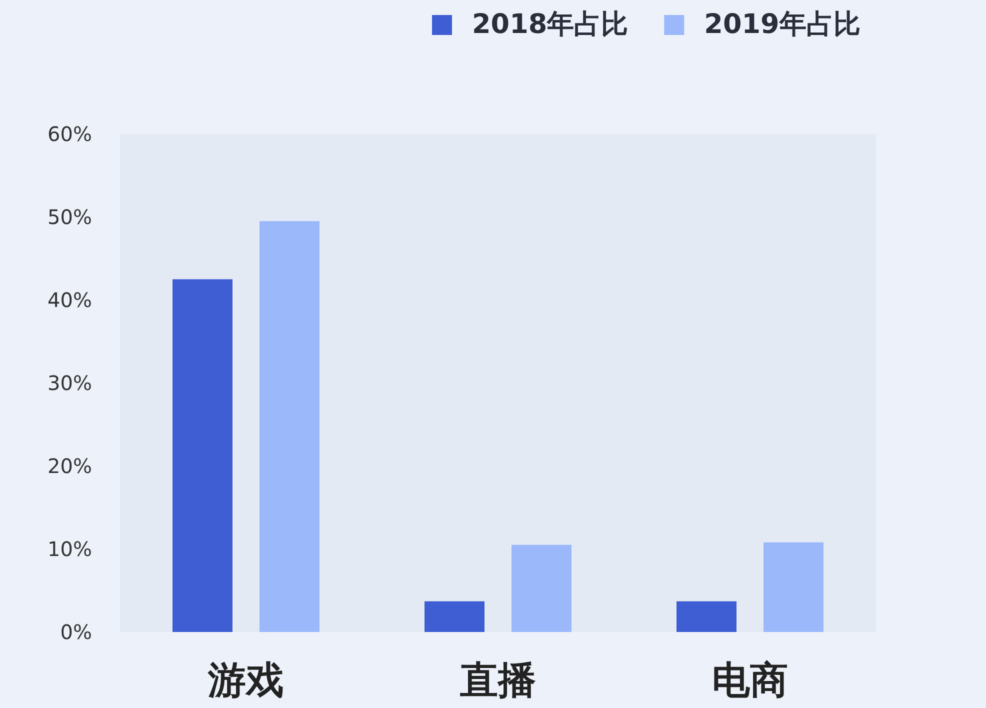 Image resolution: width=986 pixels, height=708 pixels. What do you see at coordinates (70, 300) in the screenshot?
I see `y-tick-label: 40%` at bounding box center [70, 300].